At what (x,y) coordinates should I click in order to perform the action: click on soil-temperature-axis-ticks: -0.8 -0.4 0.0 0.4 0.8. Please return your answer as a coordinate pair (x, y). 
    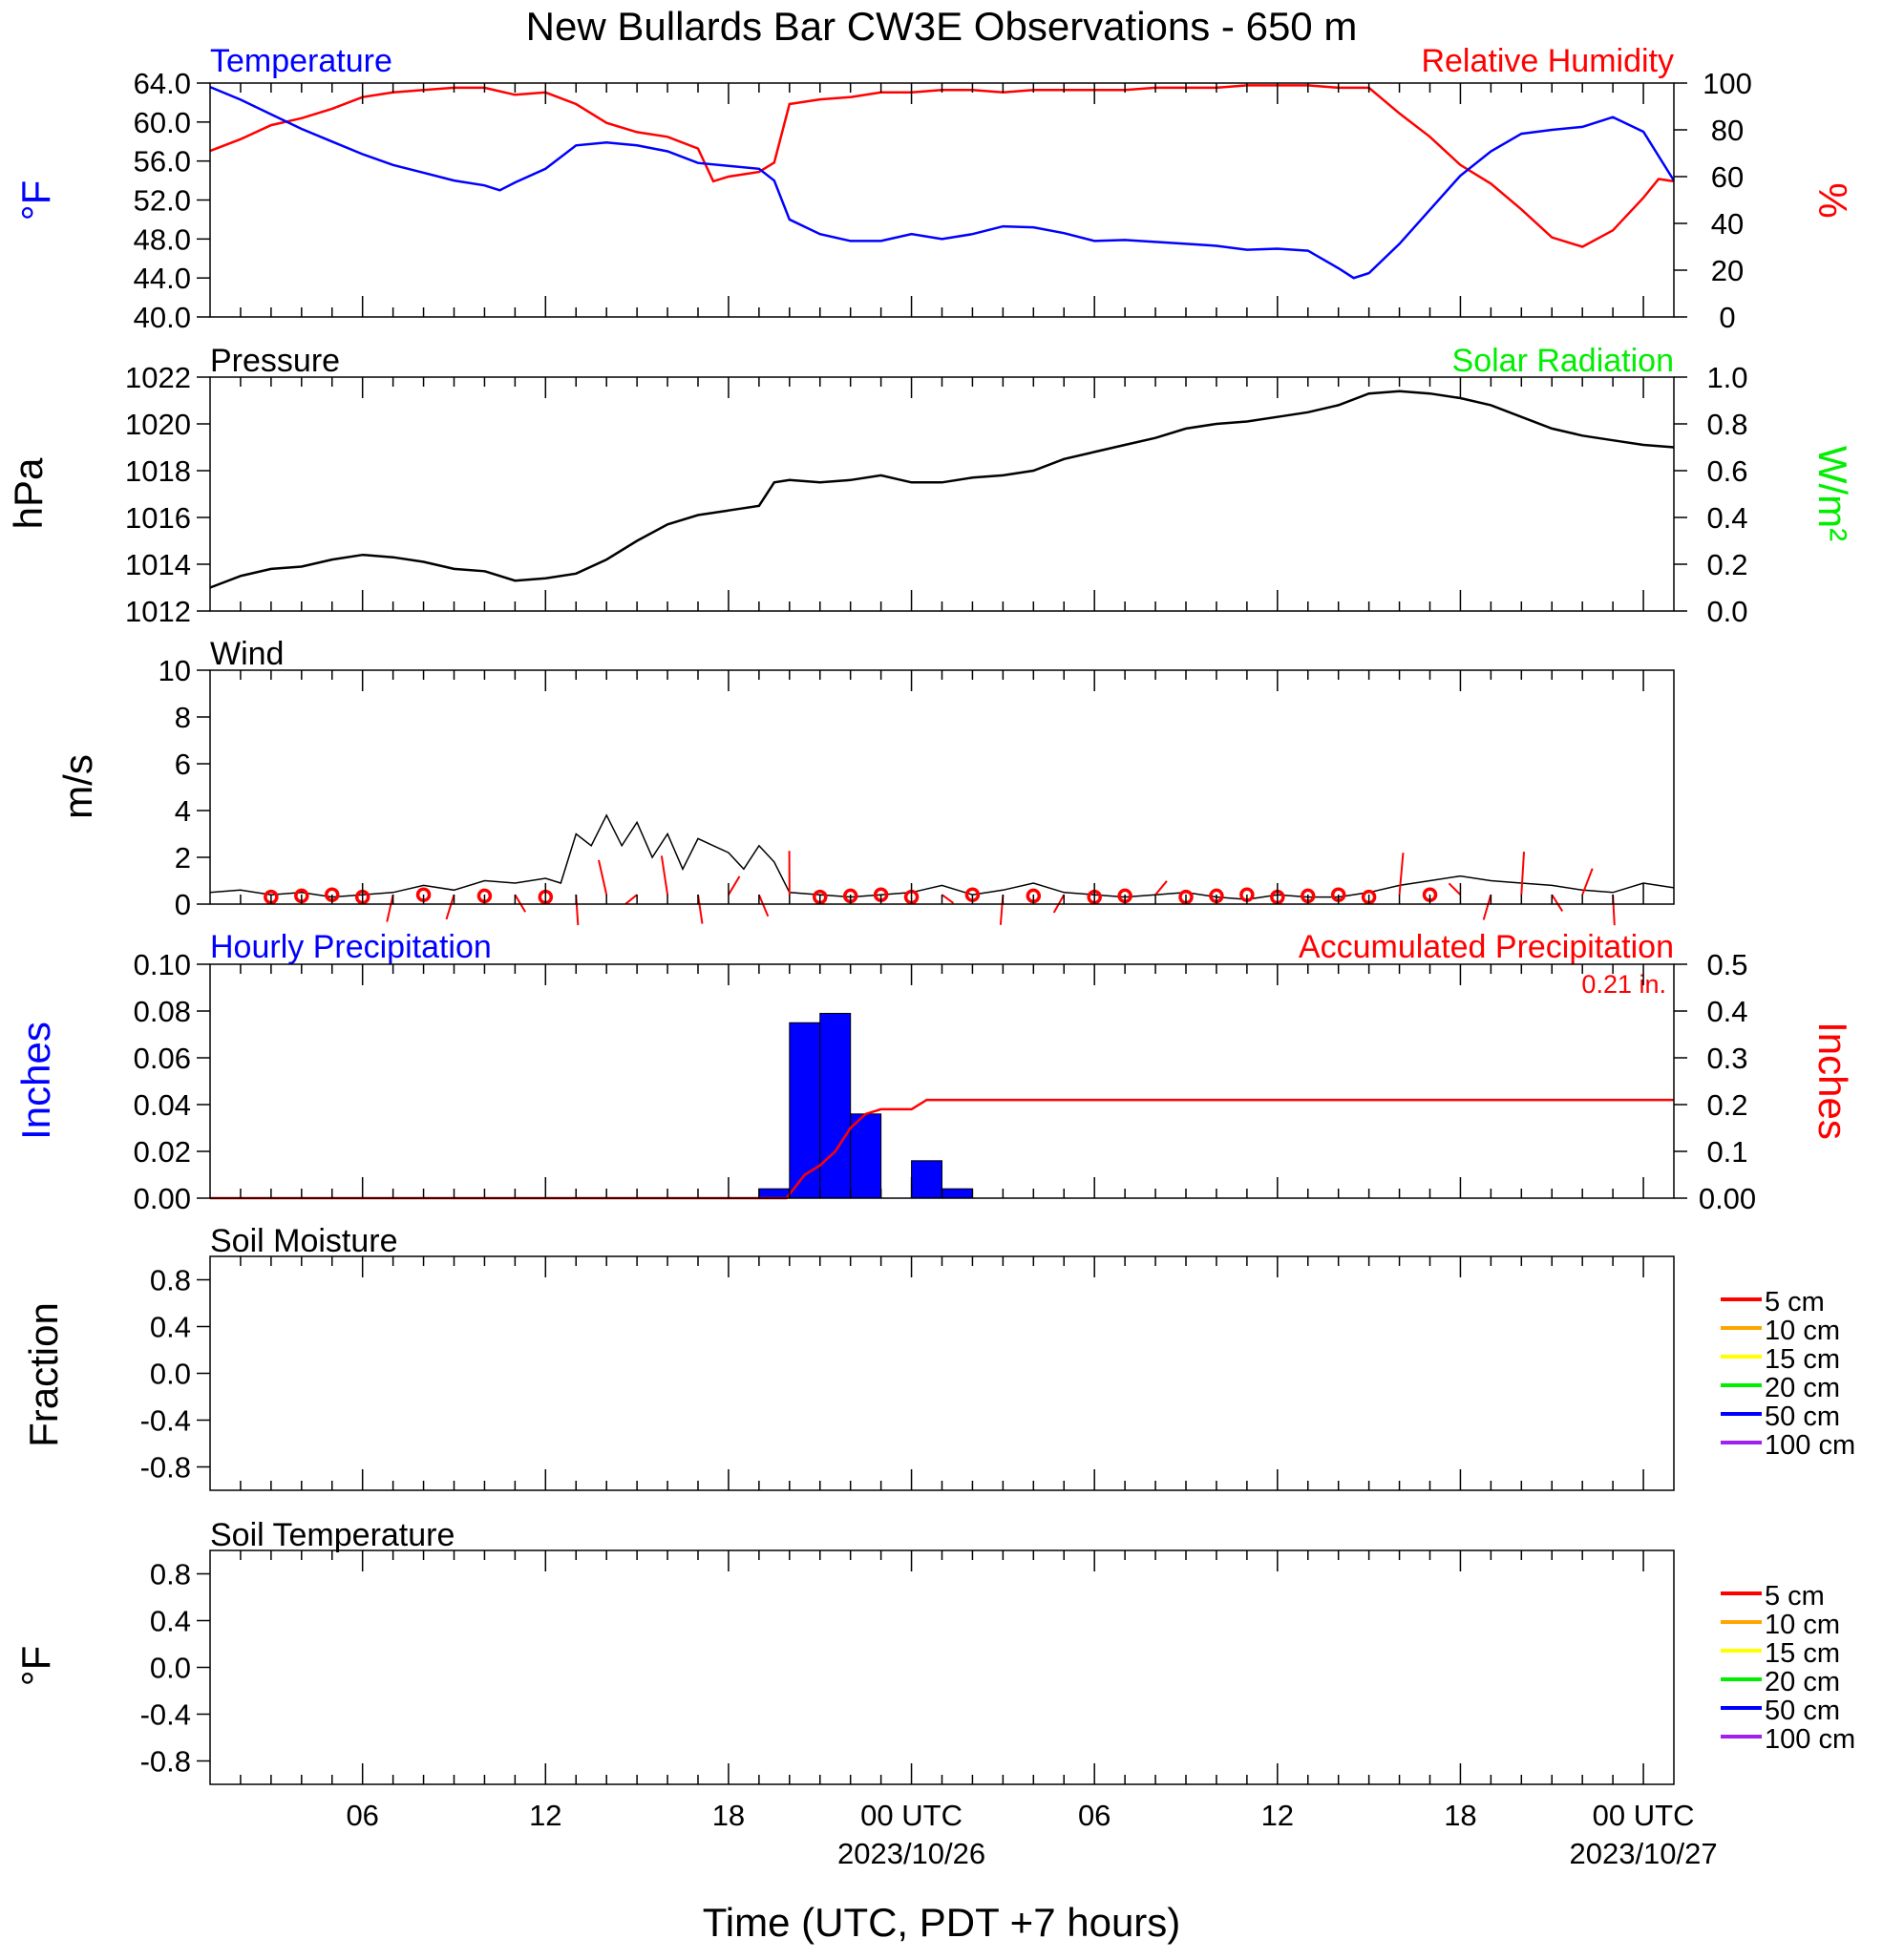
    Looking at the image, I should click on (175, 1668).